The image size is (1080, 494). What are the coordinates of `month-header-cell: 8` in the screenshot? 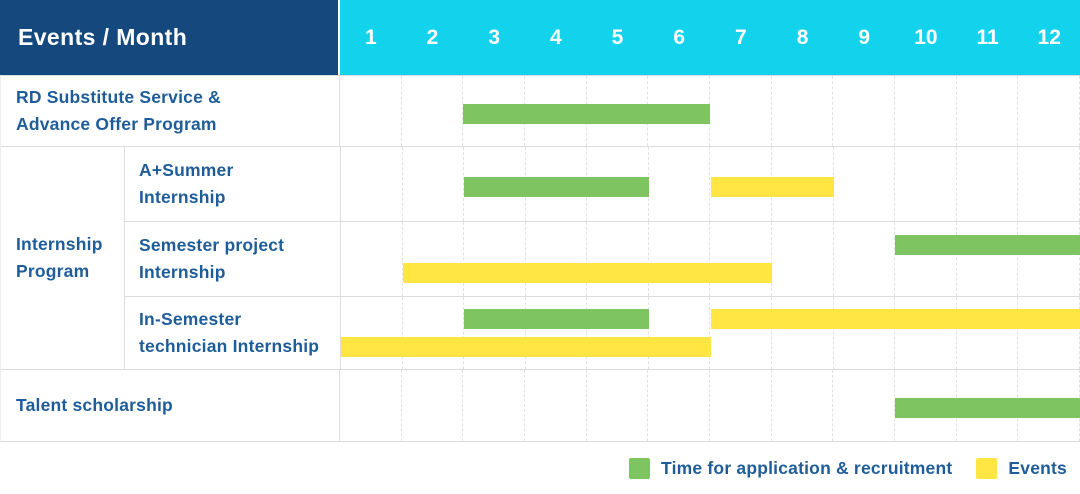 It's located at (802, 37).